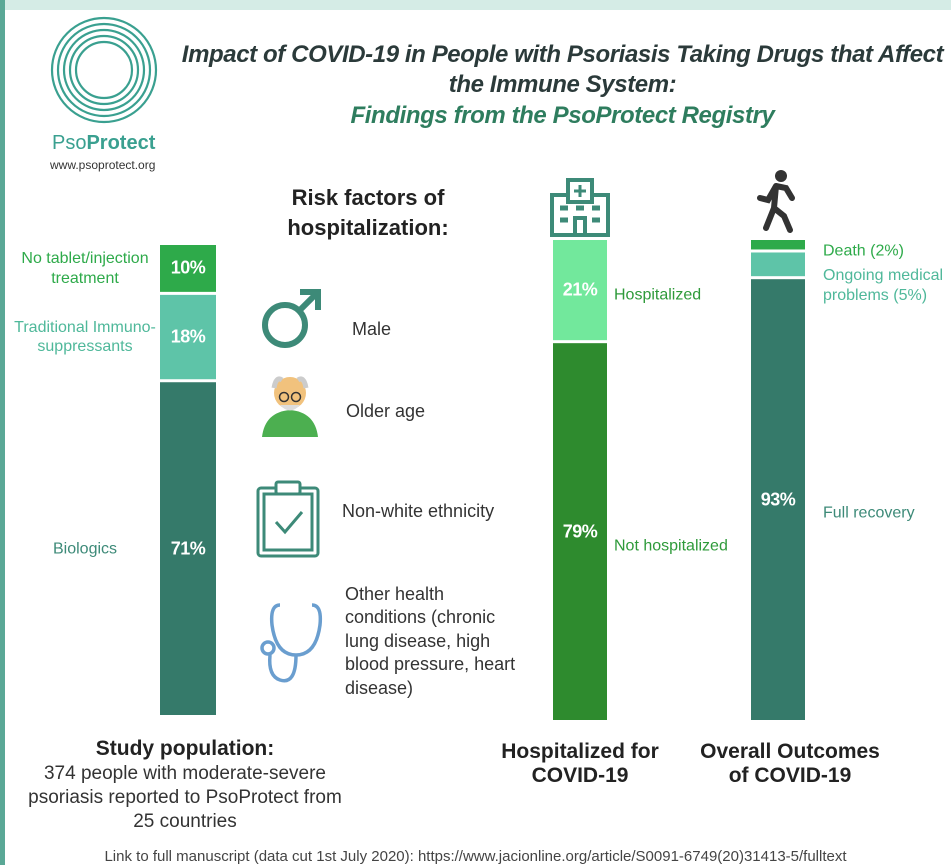 This screenshot has height=866, width=951. I want to click on logo-bold: Protect, so click(121, 143).